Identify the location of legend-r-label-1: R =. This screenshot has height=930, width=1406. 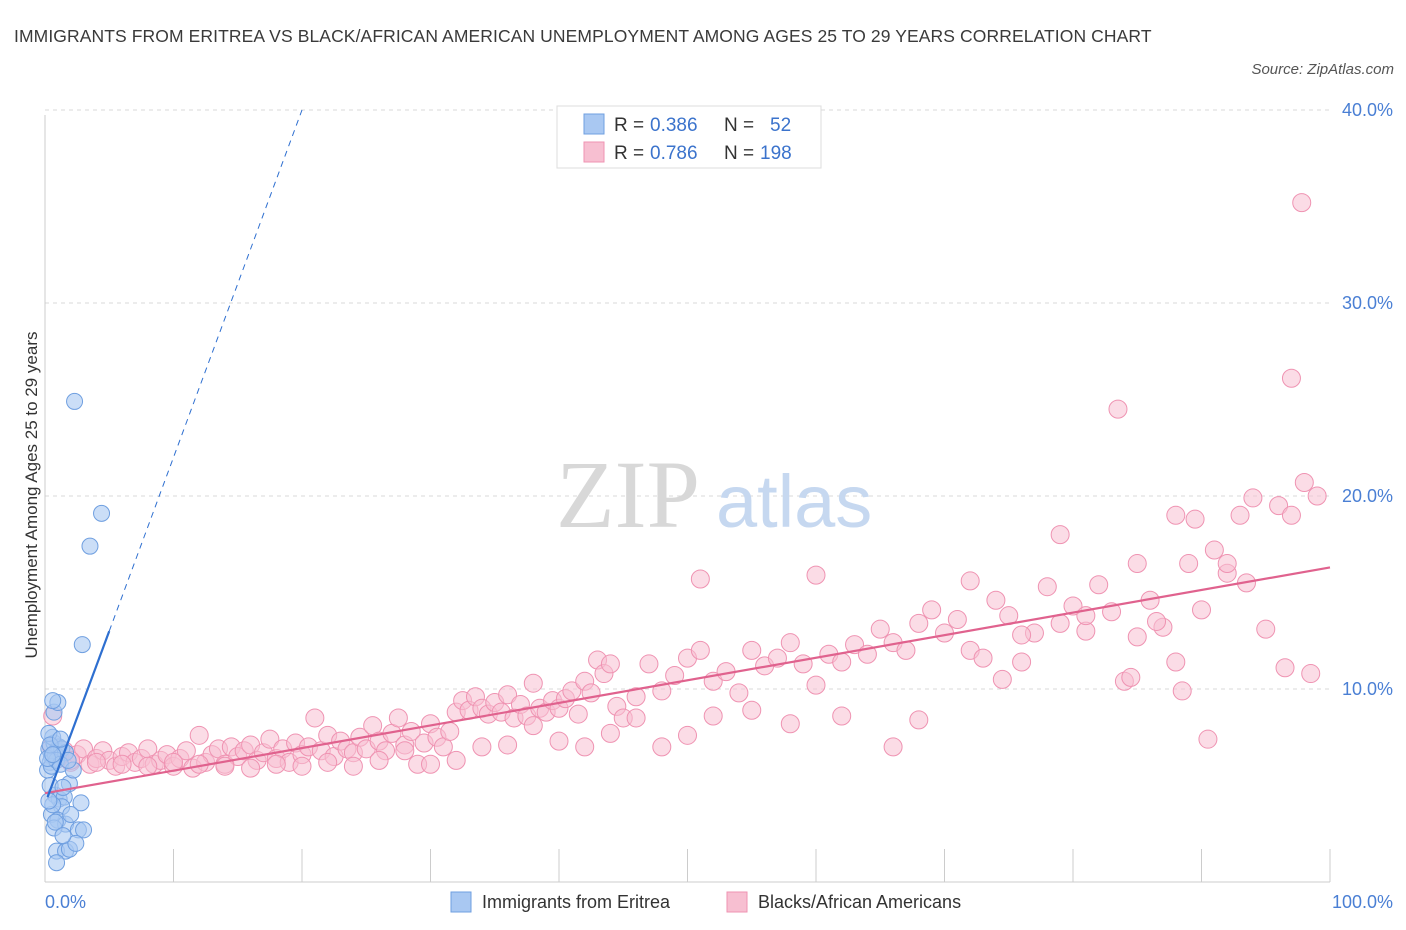
(629, 125).